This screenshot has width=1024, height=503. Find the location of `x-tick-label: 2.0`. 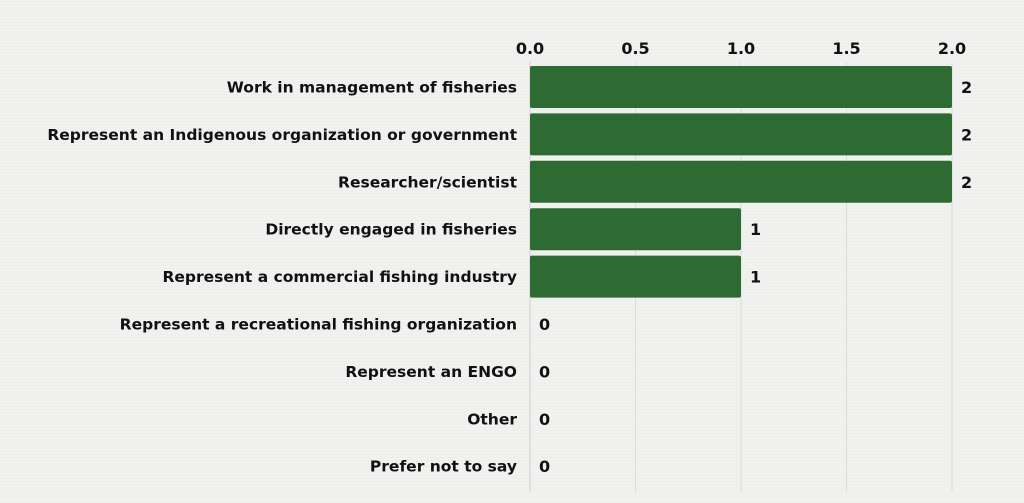

x-tick-label: 2.0 is located at coordinates (952, 48).